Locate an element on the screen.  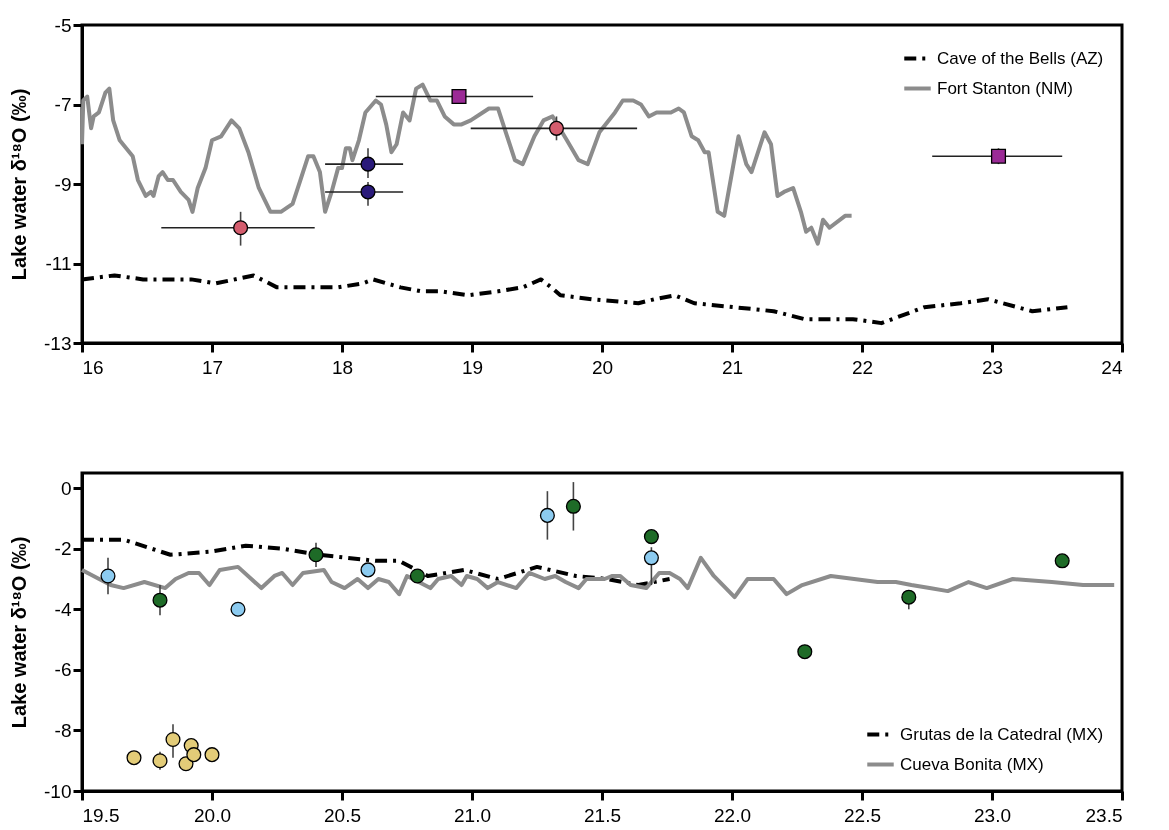
x-tick-label: 21 is located at coordinates (732, 367).